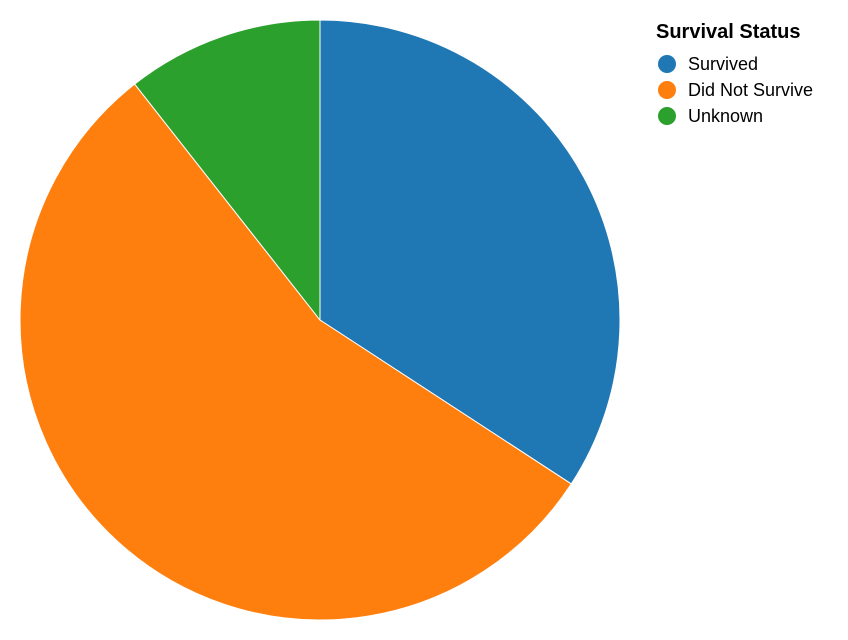  What do you see at coordinates (750, 90) in the screenshot?
I see `legend-label-did-not-survive: Did Not Survive` at bounding box center [750, 90].